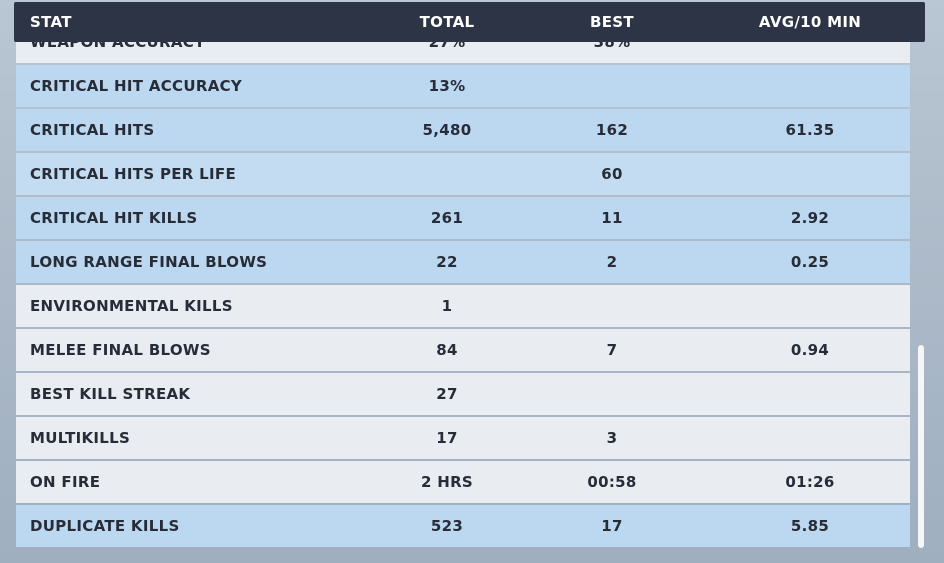 This screenshot has width=944, height=563. I want to click on table-row: ON FIRE 2 HRS 00:58 01:26, so click(463, 482).